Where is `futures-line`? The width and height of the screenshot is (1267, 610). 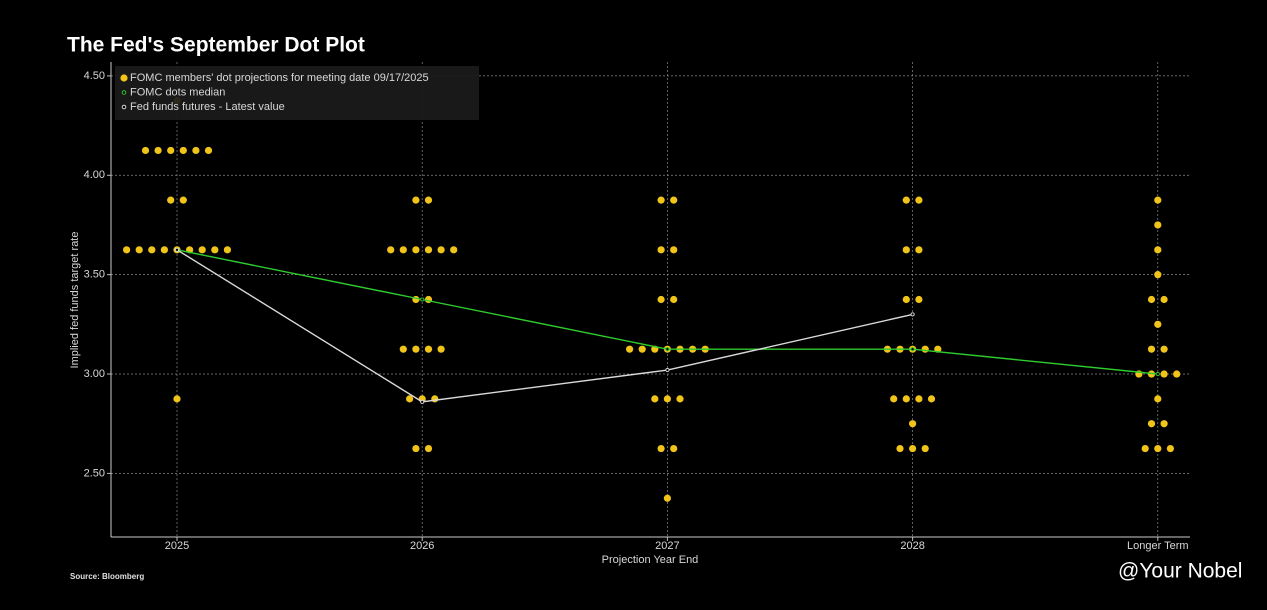 futures-line is located at coordinates (544, 326).